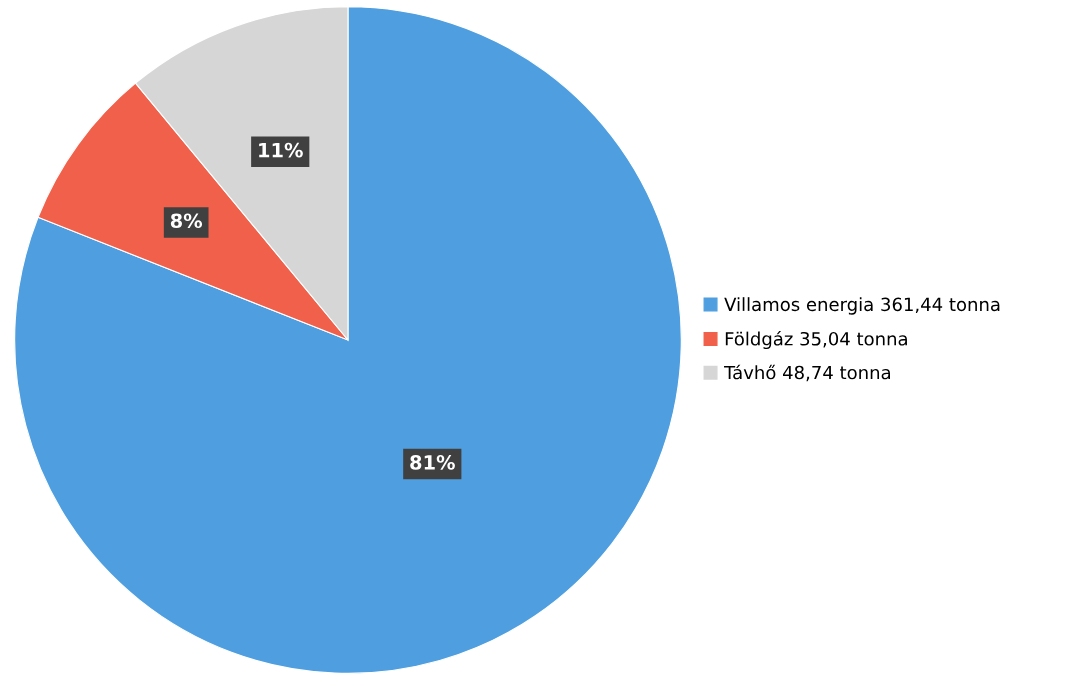  I want to click on legend-label: Villamos energia 361,44 tonna, so click(862, 306).